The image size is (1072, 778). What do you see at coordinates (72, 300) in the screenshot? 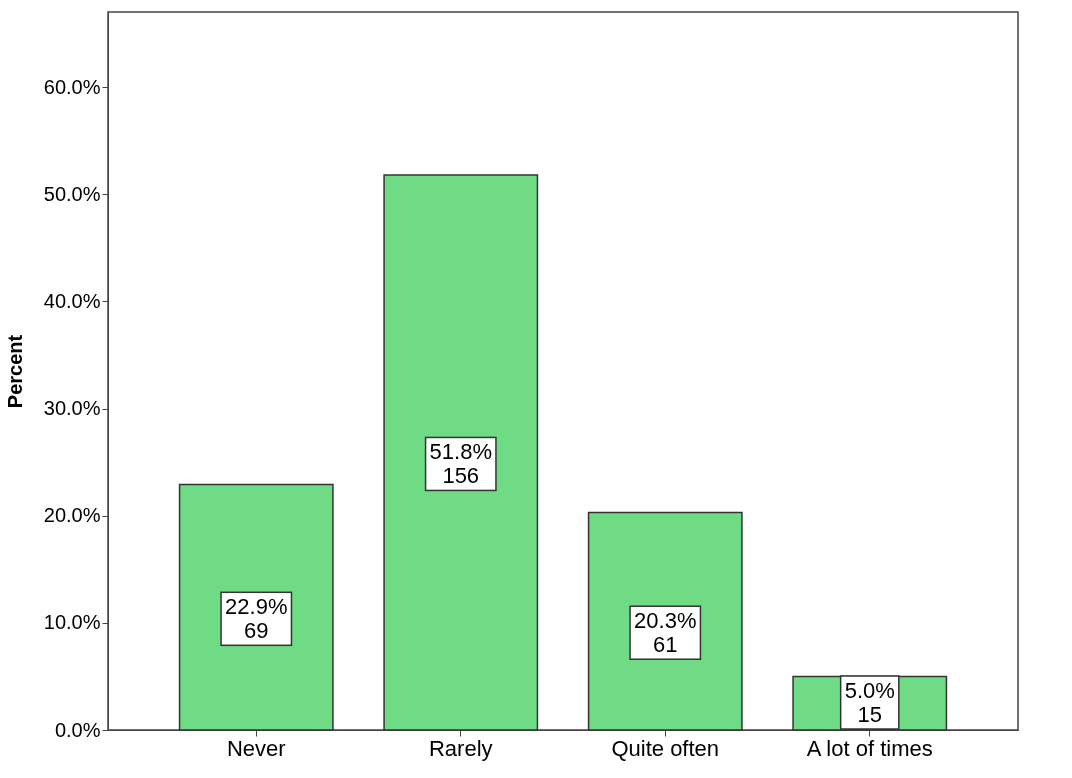
I see `y-tick-label: 40.0%` at bounding box center [72, 300].